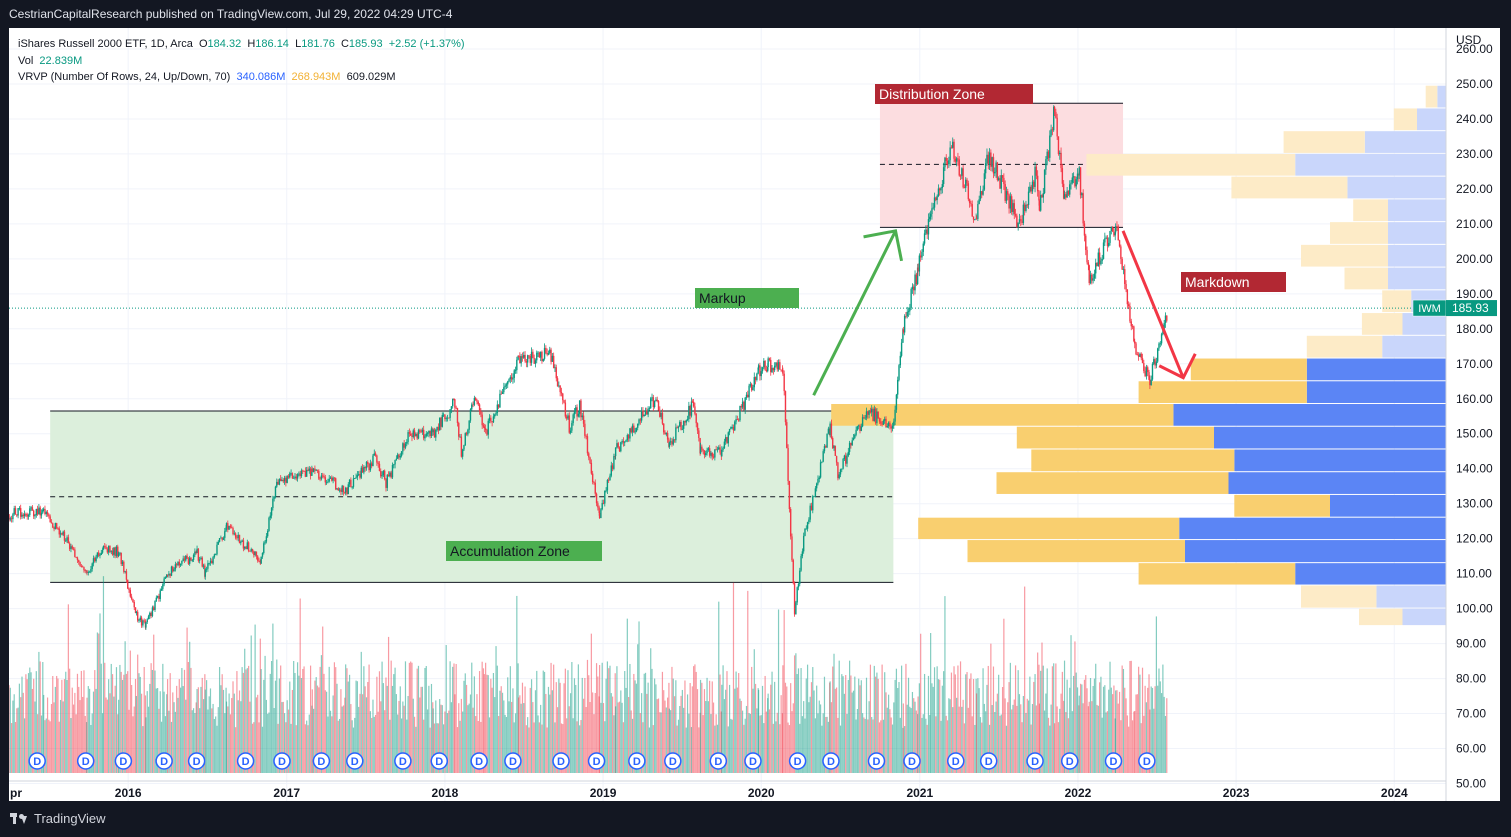 The image size is (1511, 837). What do you see at coordinates (1471, 679) in the screenshot?
I see `y-tick-label: 80.00` at bounding box center [1471, 679].